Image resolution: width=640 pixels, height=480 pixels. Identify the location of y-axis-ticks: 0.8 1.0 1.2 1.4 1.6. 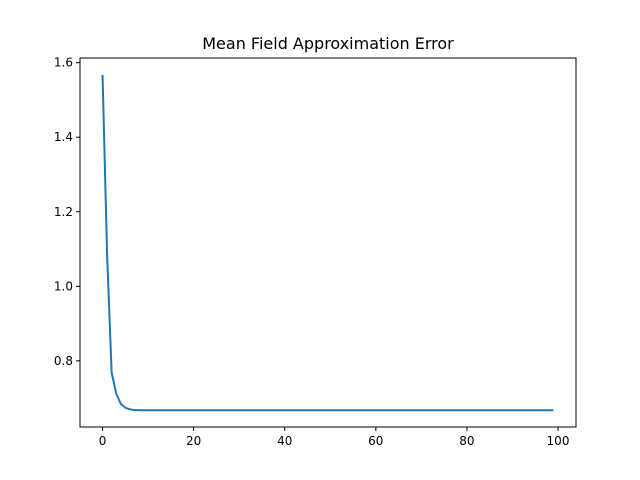
(67, 212).